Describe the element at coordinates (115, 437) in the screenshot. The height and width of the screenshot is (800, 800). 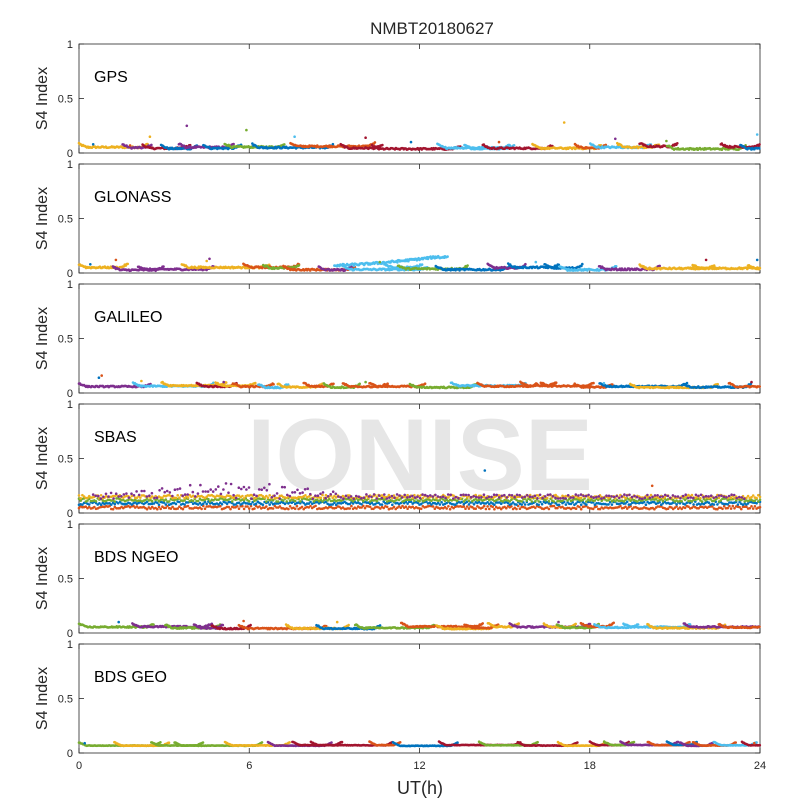
I see `constellation-label: SBAS` at that location.